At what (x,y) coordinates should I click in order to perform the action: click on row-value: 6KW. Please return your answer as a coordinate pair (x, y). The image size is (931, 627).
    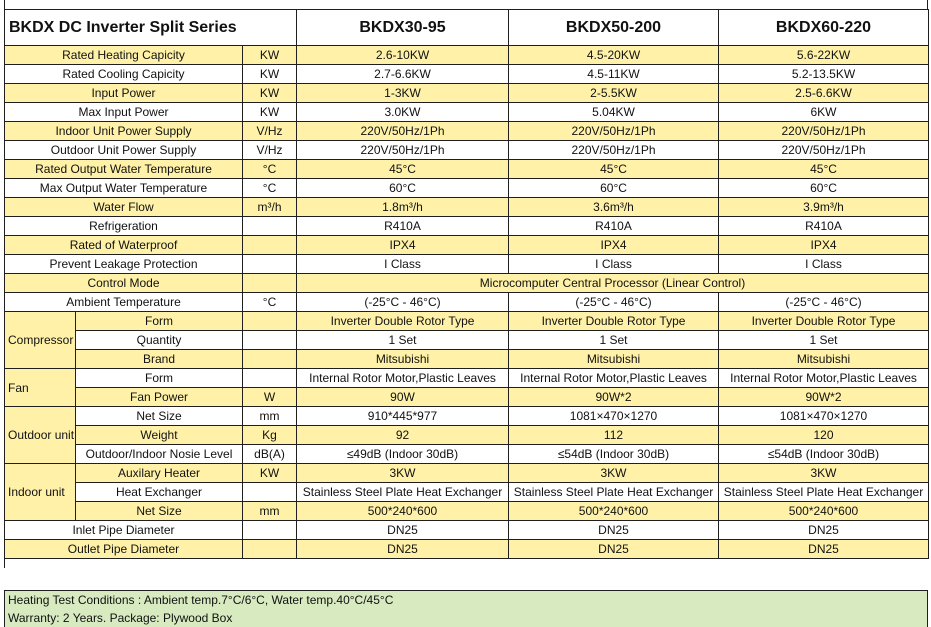
    Looking at the image, I should click on (823, 112).